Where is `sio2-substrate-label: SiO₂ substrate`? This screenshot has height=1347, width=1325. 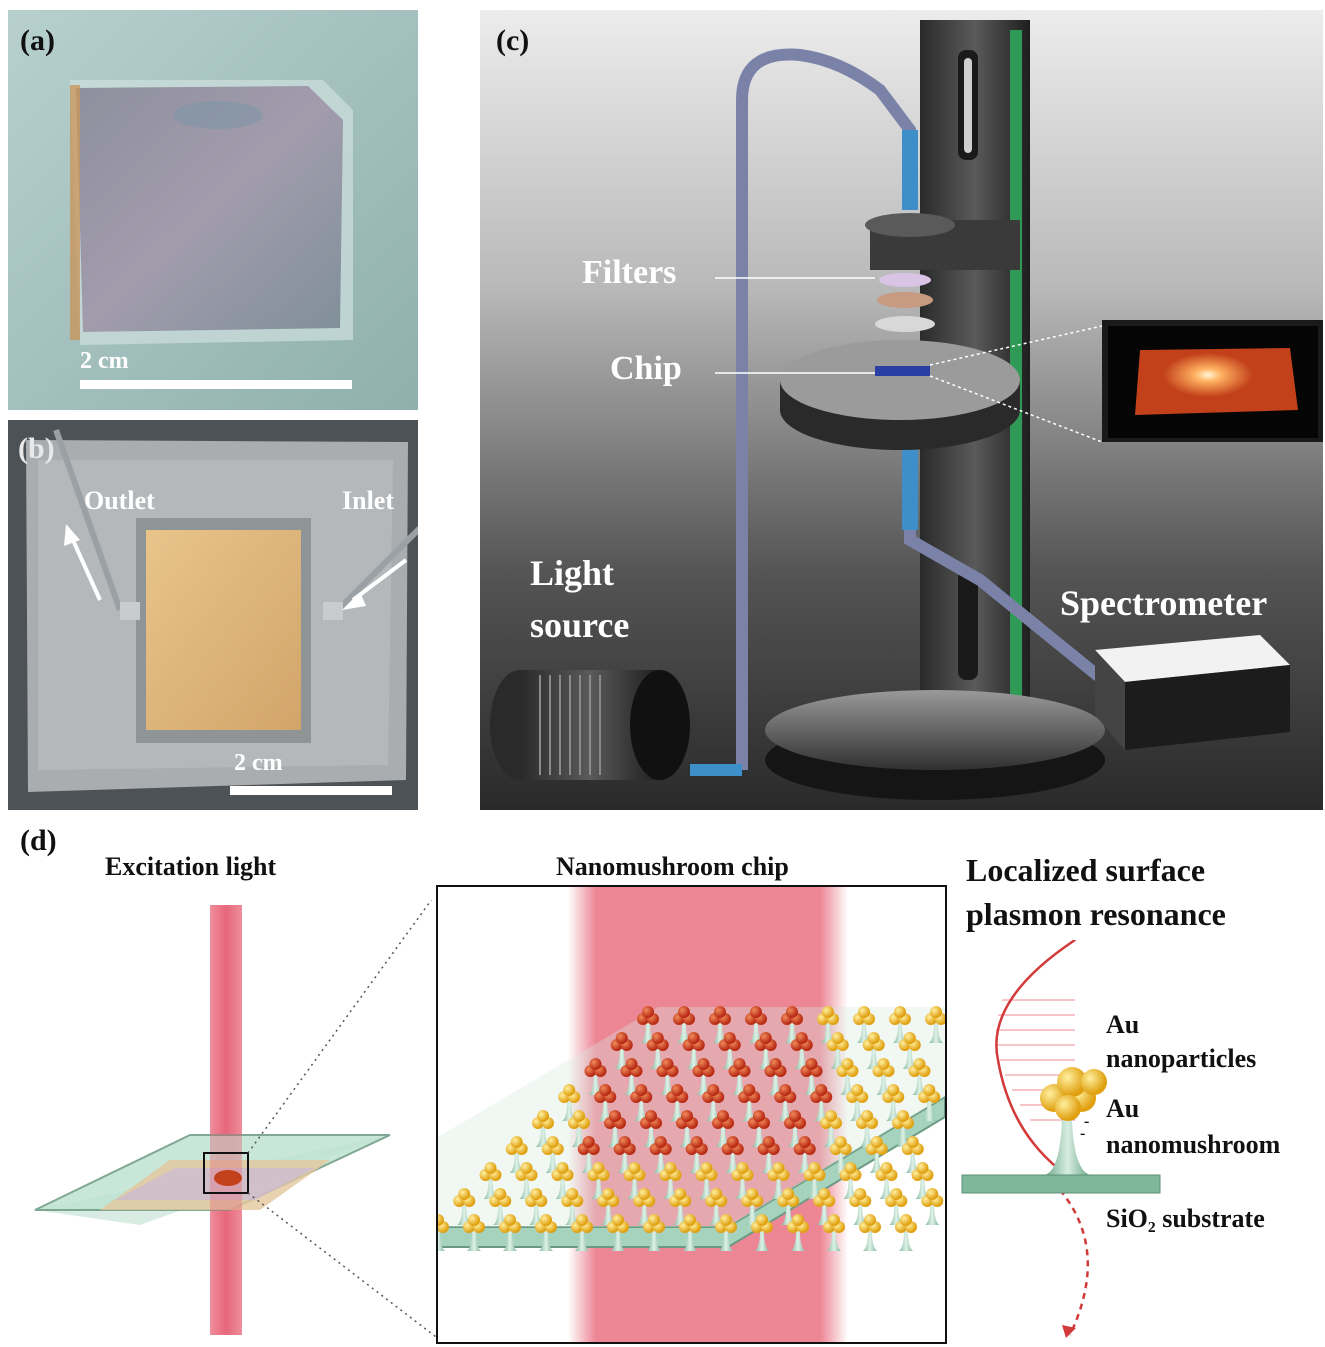 sio2-substrate-label: SiO₂ substrate is located at coordinates (1185, 1218).